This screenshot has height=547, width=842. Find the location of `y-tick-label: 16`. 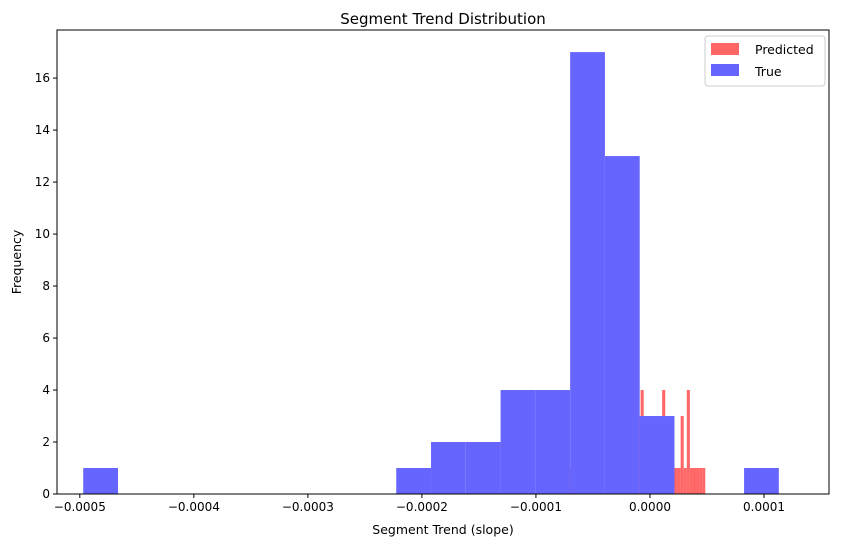

y-tick-label: 16 is located at coordinates (42, 78).